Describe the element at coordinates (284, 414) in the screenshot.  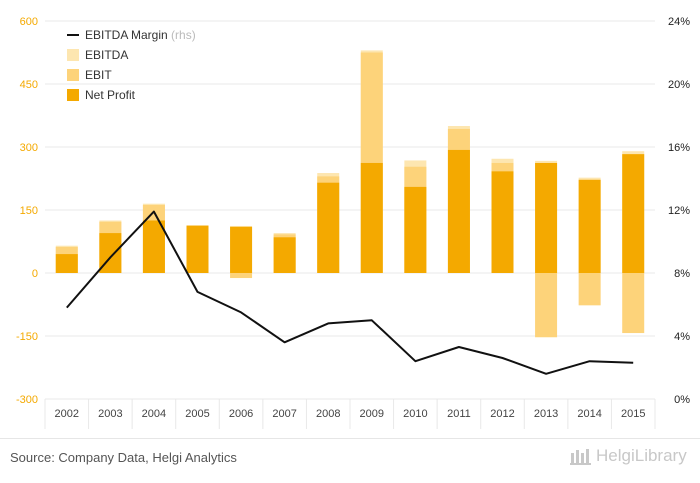
I see `x-tick-label: 2007` at that location.